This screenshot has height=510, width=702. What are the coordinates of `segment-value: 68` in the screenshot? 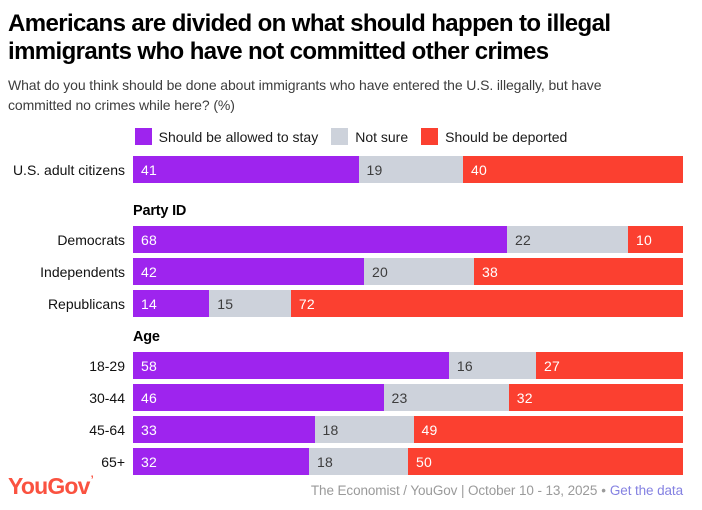 It's located at (149, 239).